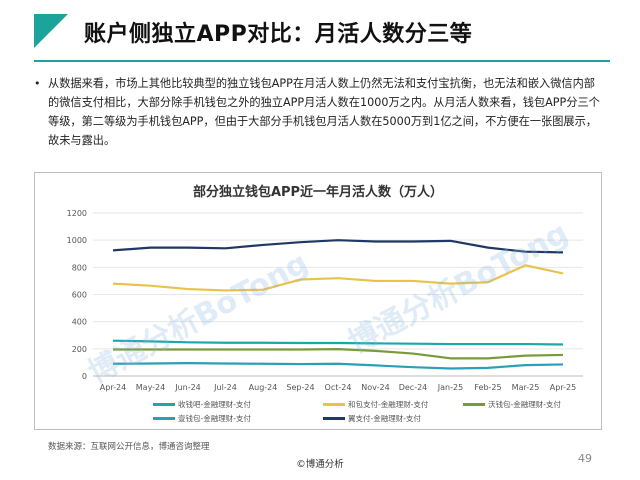  I want to click on x-tick-label: Aug-24, so click(263, 387).